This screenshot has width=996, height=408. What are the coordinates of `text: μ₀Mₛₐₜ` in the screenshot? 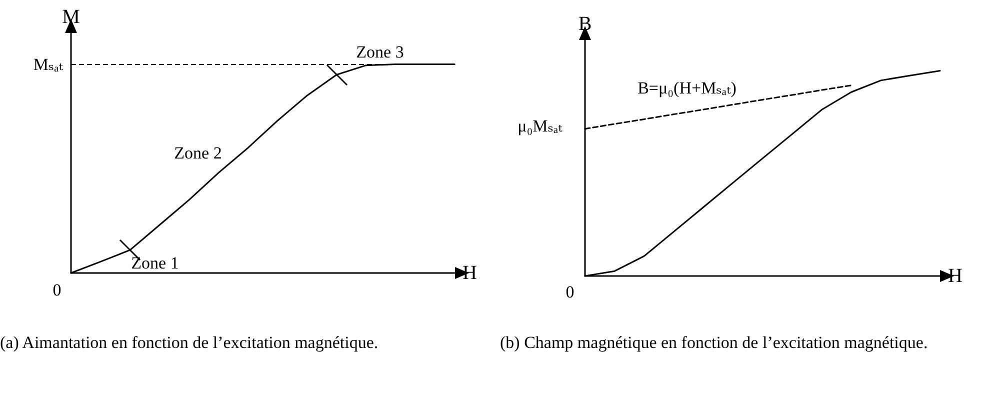 It's located at (541, 126).